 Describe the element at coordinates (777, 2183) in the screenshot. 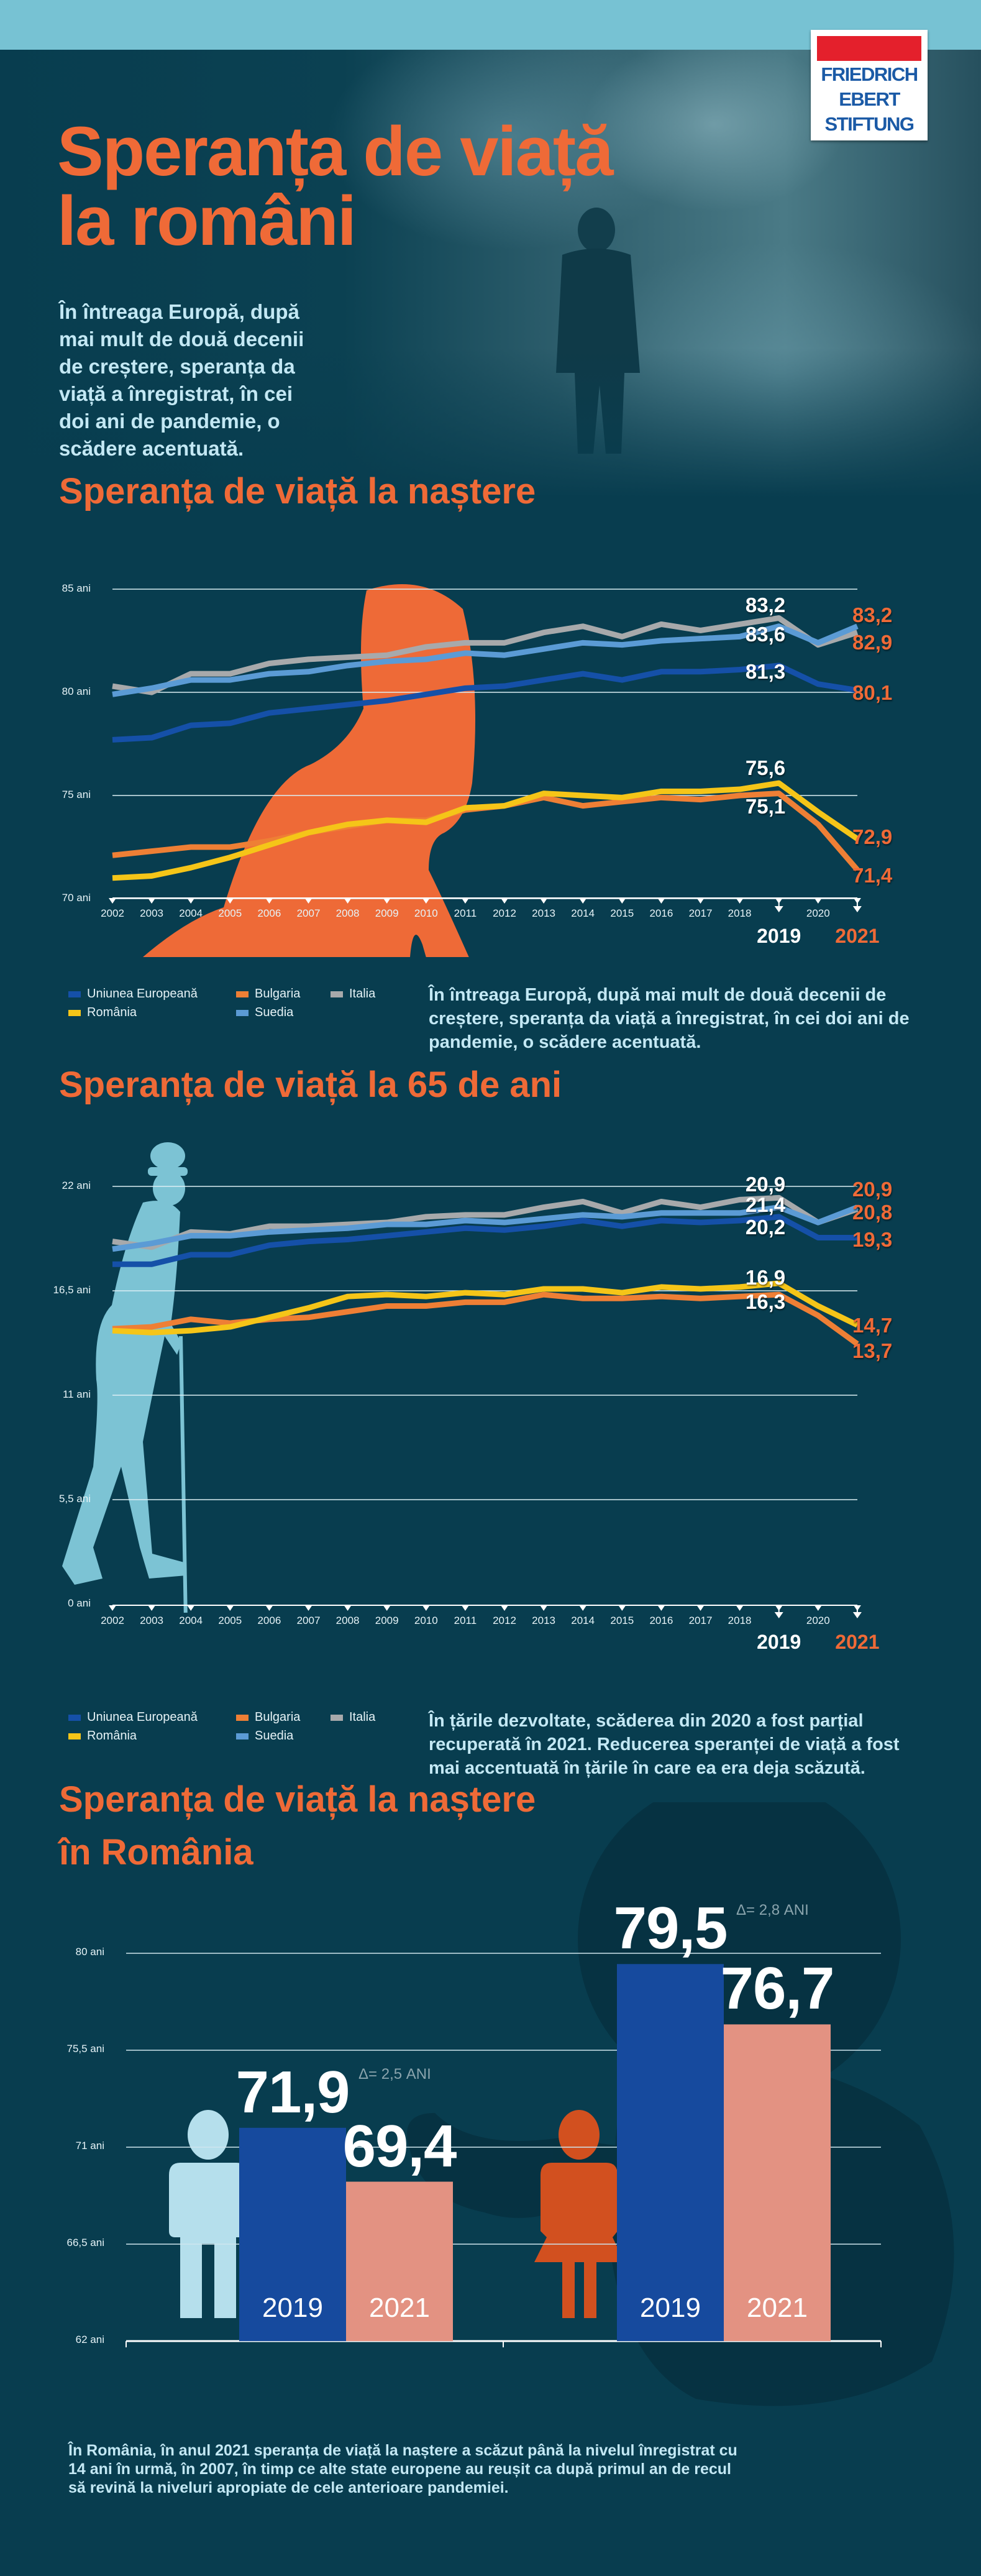

I see `bar-women-2021` at that location.